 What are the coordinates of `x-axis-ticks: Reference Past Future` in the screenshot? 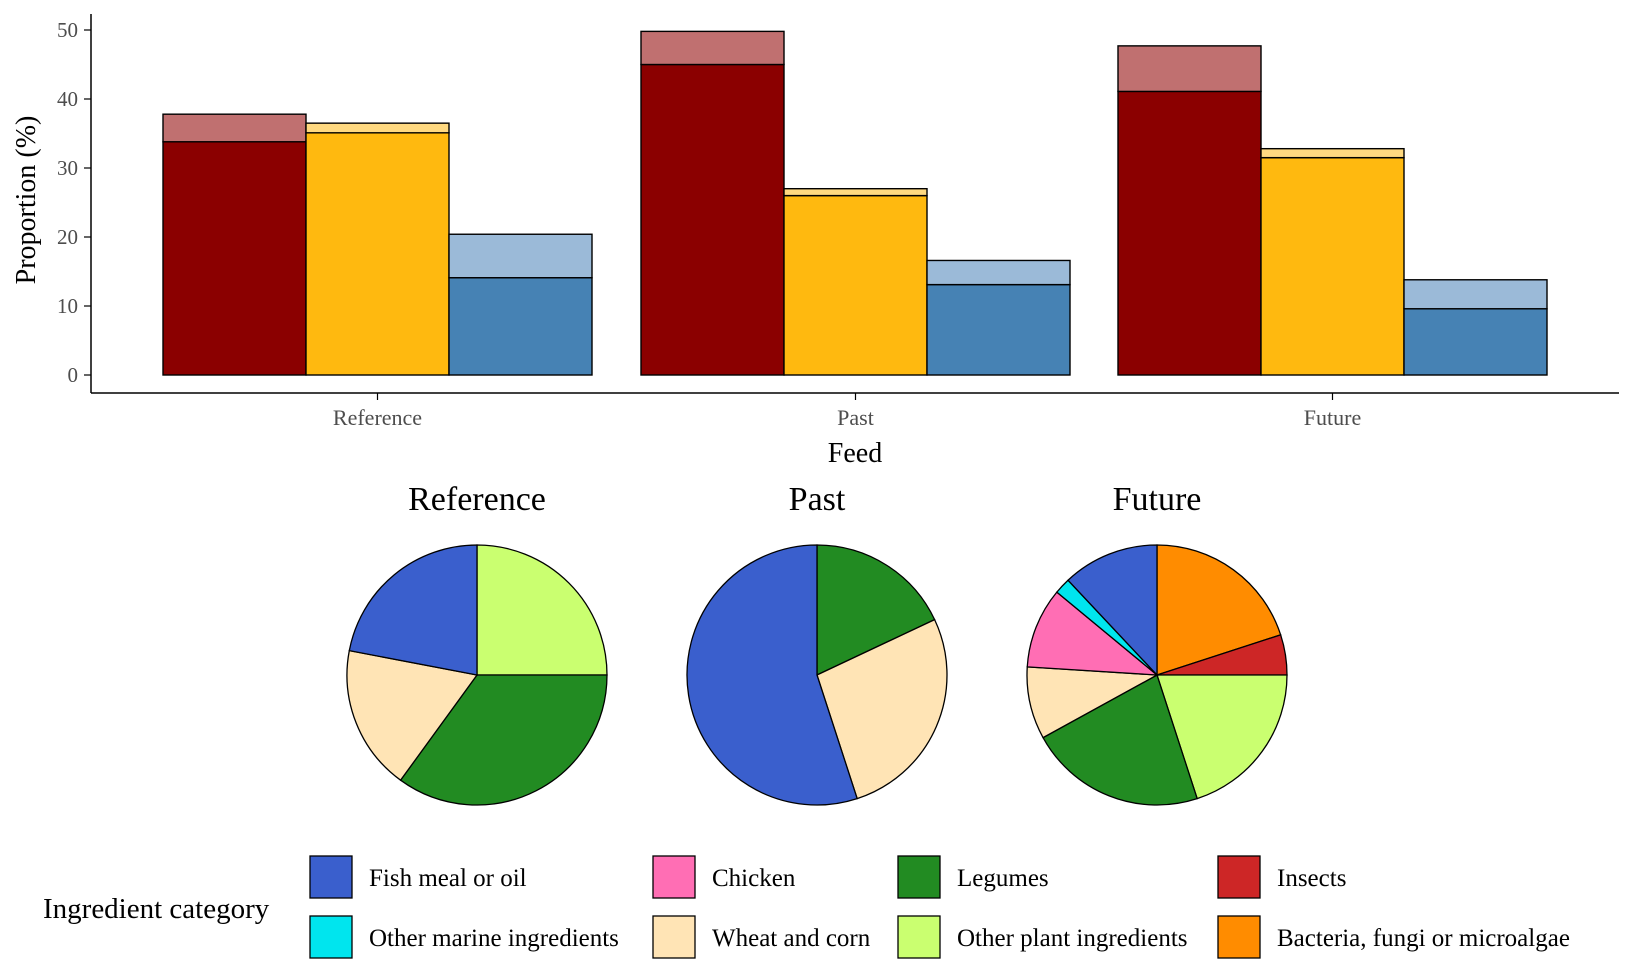 It's located at (847, 411).